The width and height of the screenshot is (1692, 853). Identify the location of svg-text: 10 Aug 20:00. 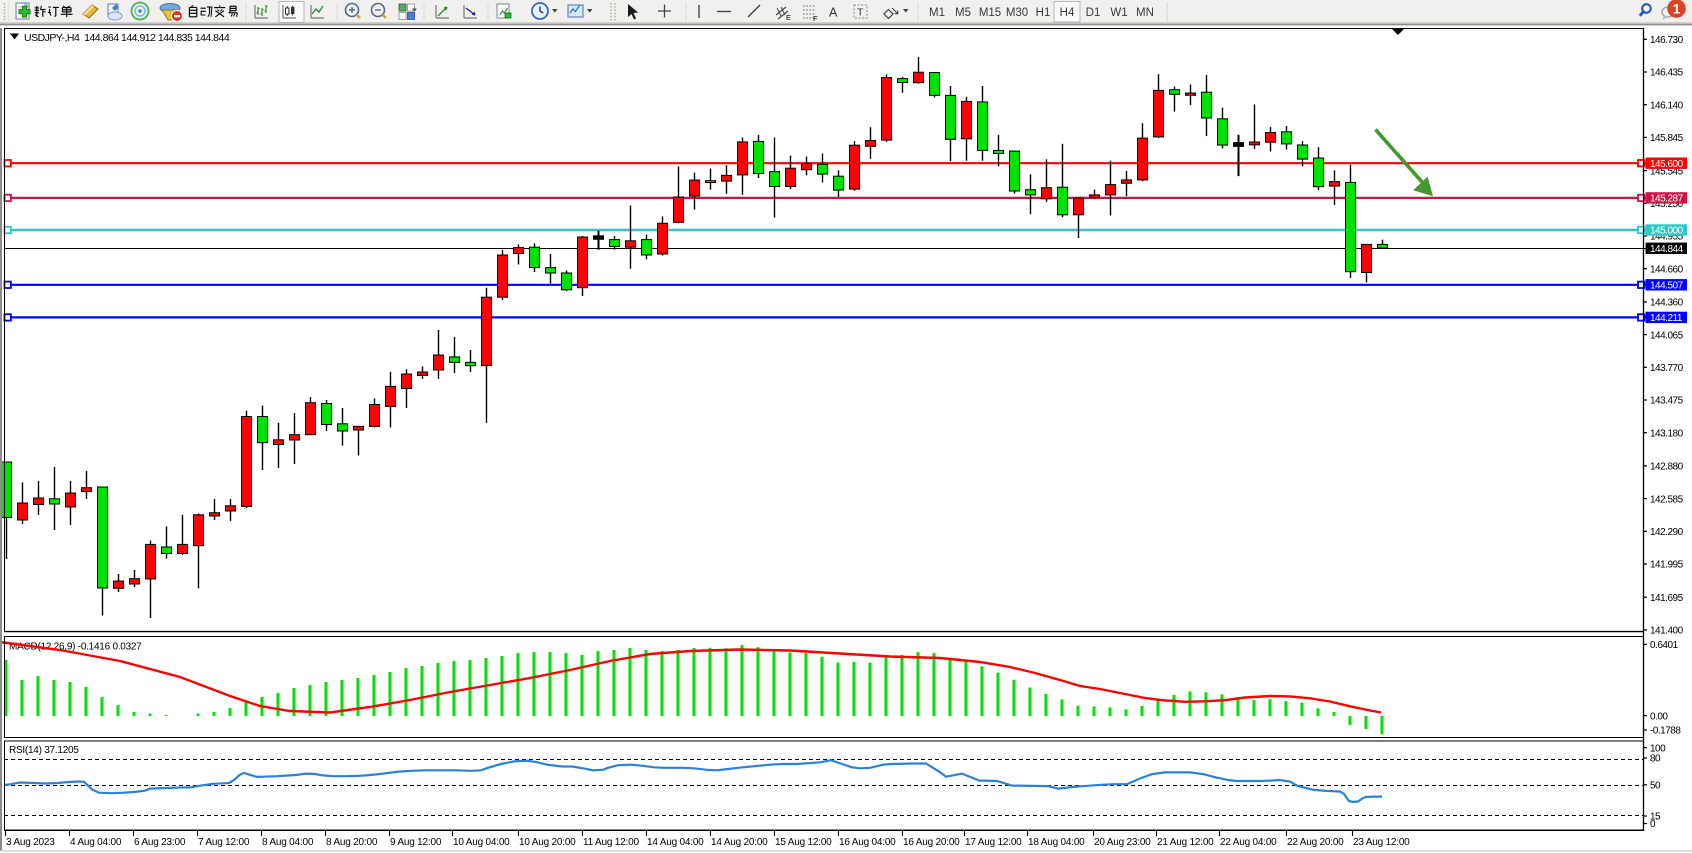
(547, 842).